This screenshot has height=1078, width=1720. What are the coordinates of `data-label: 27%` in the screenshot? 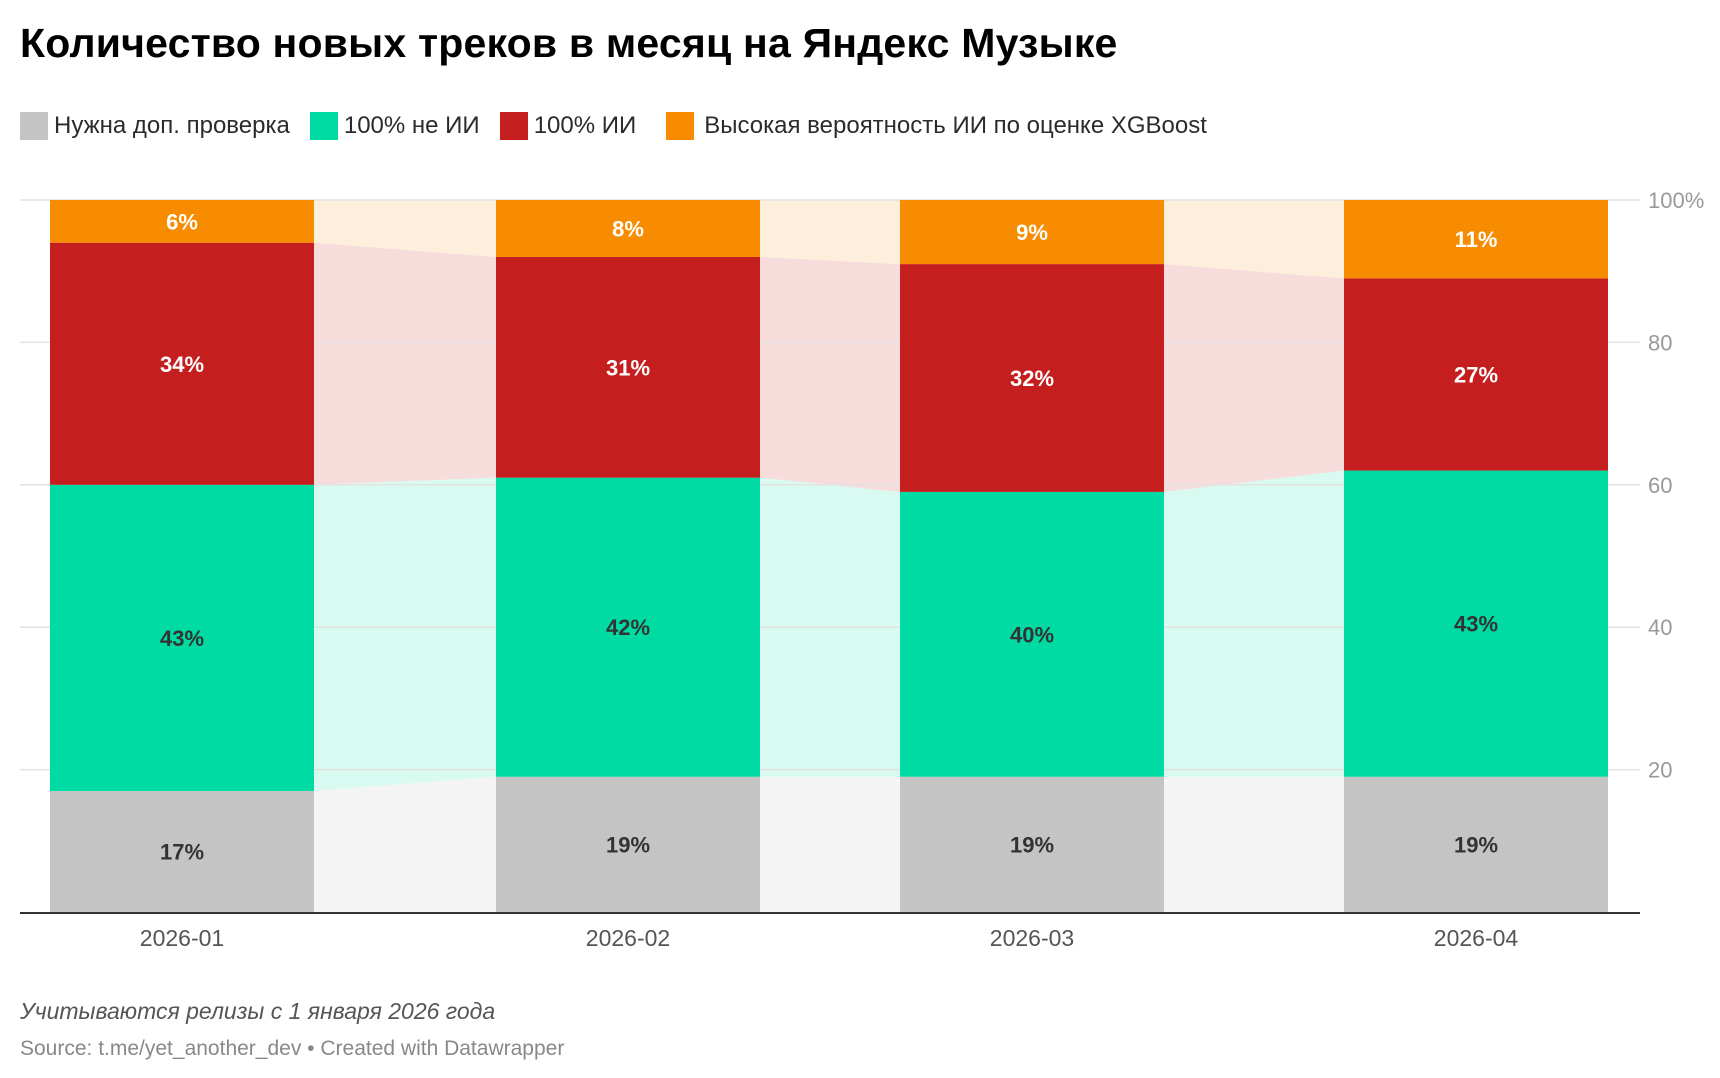 It's located at (1476, 374).